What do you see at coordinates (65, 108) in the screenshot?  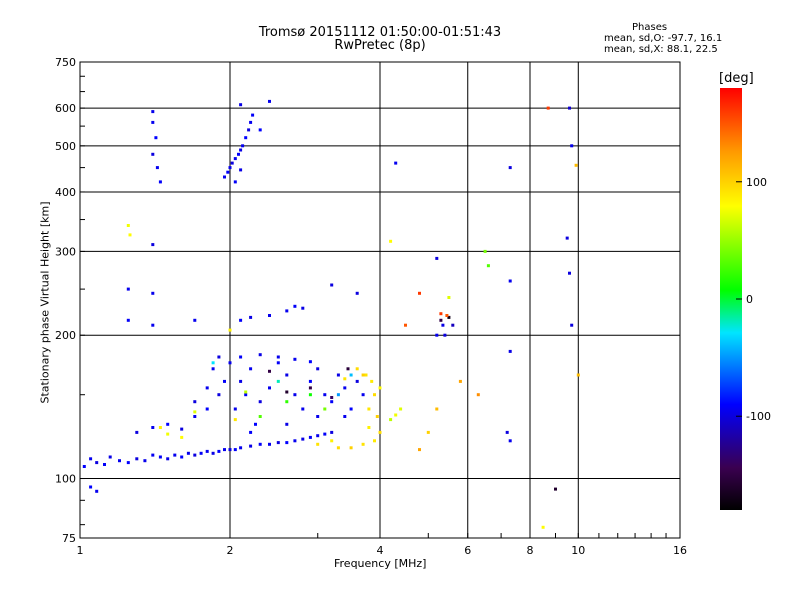 I see `y-tick-label: 600` at bounding box center [65, 108].